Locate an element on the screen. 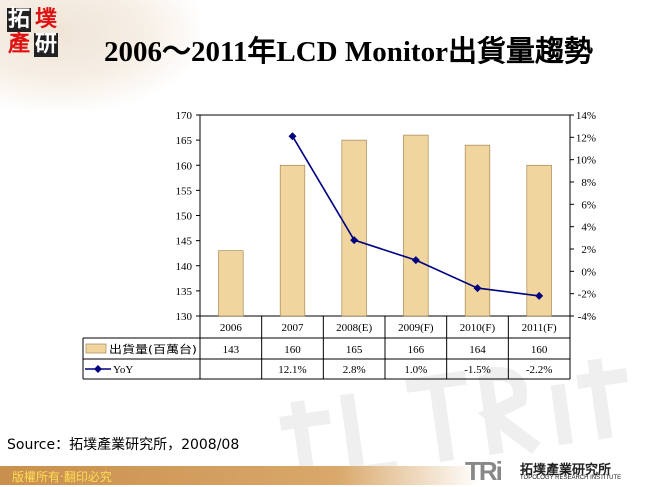 The image size is (650, 487). yoy-data-label: -1.5% is located at coordinates (477, 370).